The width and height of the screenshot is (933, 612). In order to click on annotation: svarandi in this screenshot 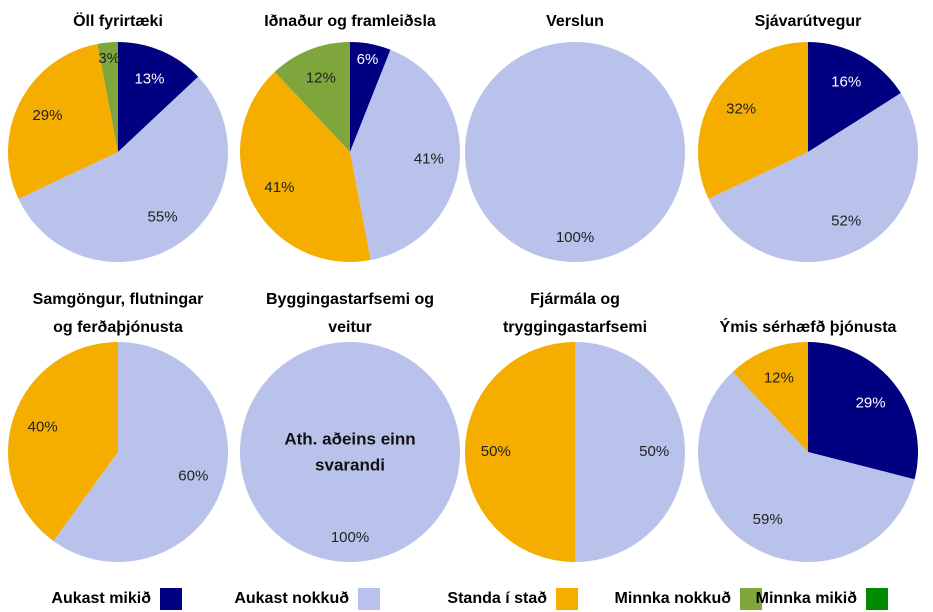, I will do `click(350, 464)`.